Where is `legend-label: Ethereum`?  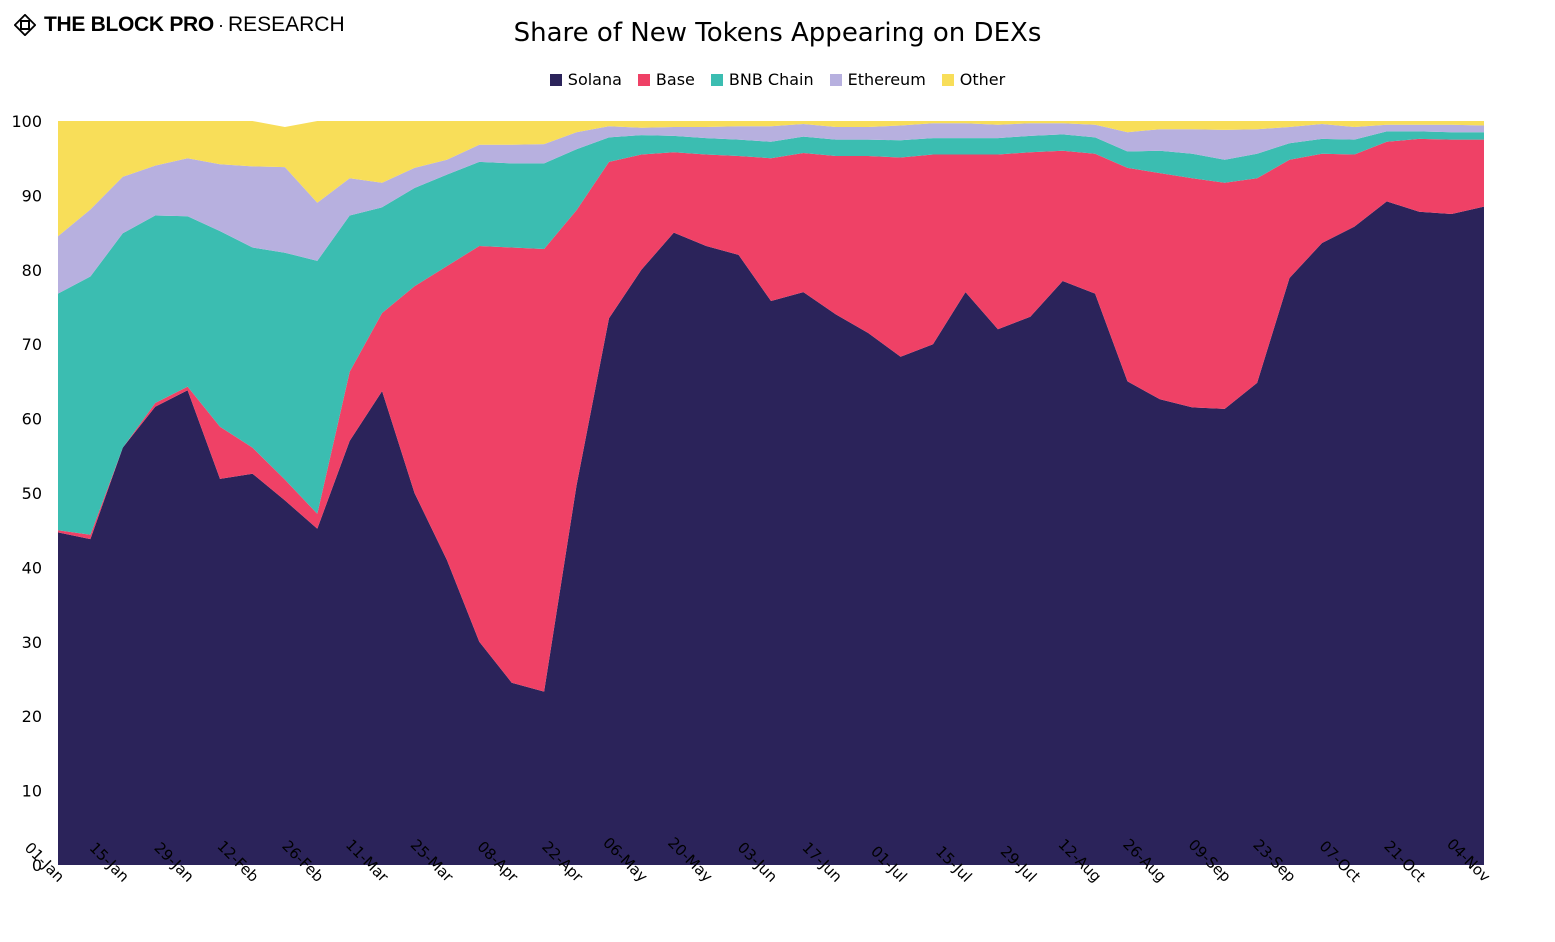
legend-label: Ethereum is located at coordinates (886, 79).